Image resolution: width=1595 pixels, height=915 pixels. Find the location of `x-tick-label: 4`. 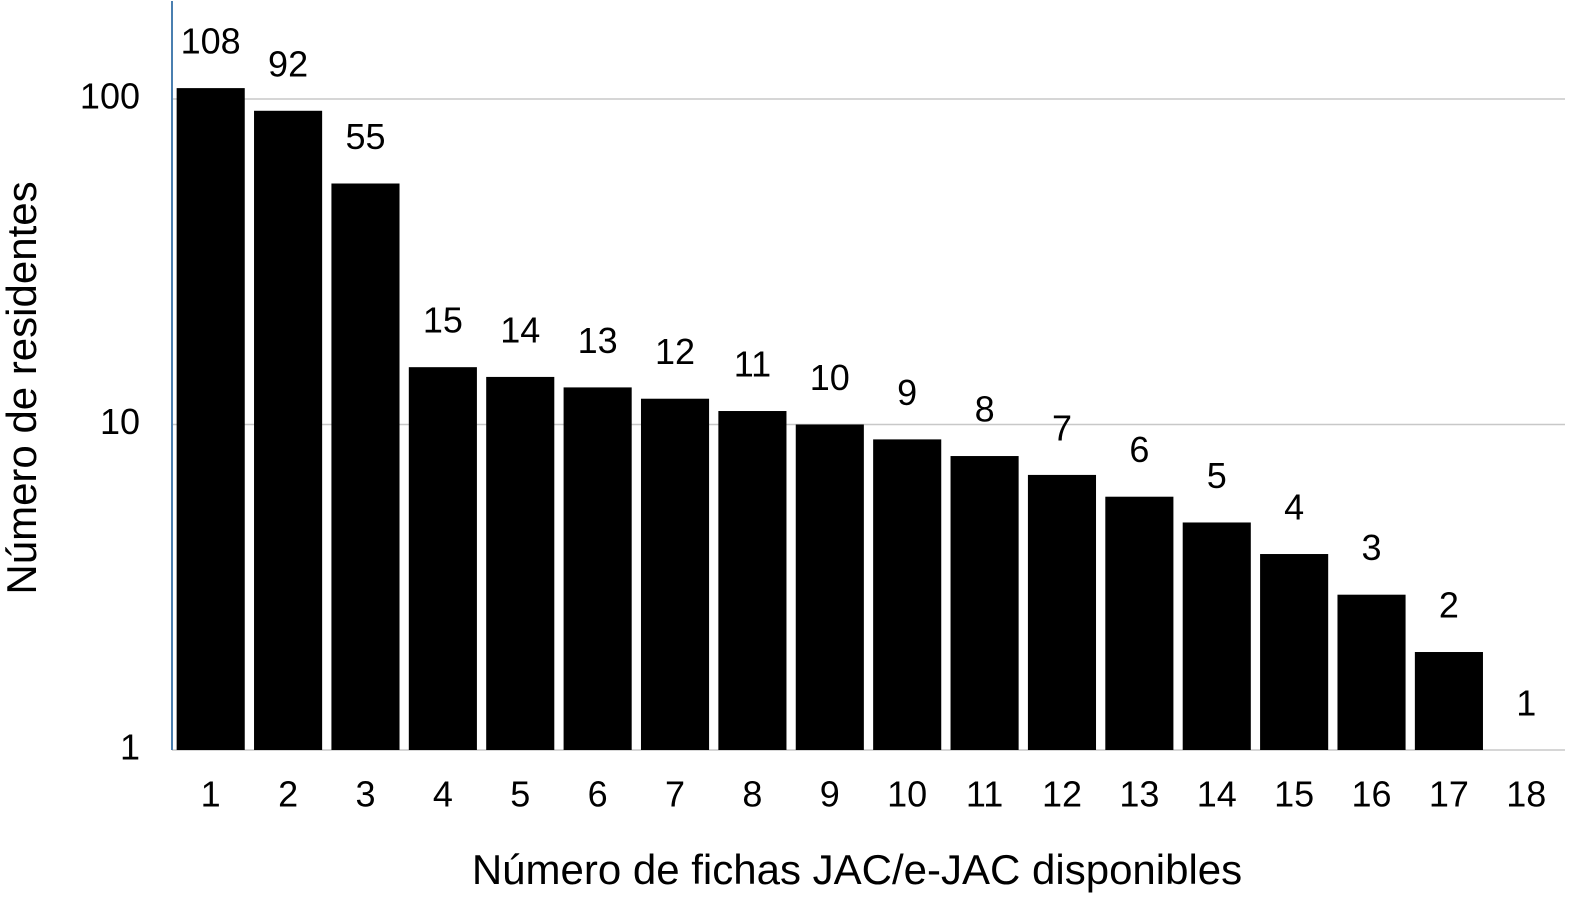

x-tick-label: 4 is located at coordinates (443, 794).